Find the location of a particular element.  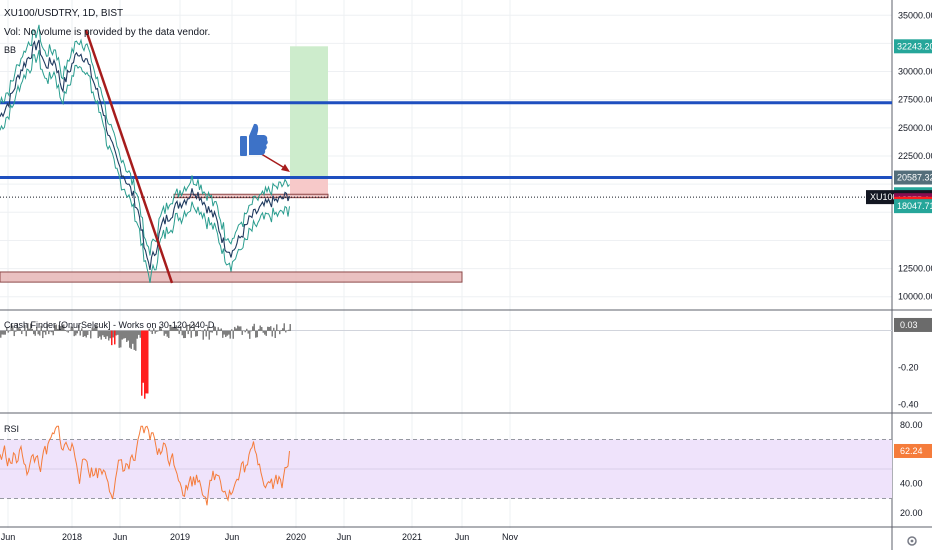

price-axis-tick-label: 30000.00 is located at coordinates (915, 72).